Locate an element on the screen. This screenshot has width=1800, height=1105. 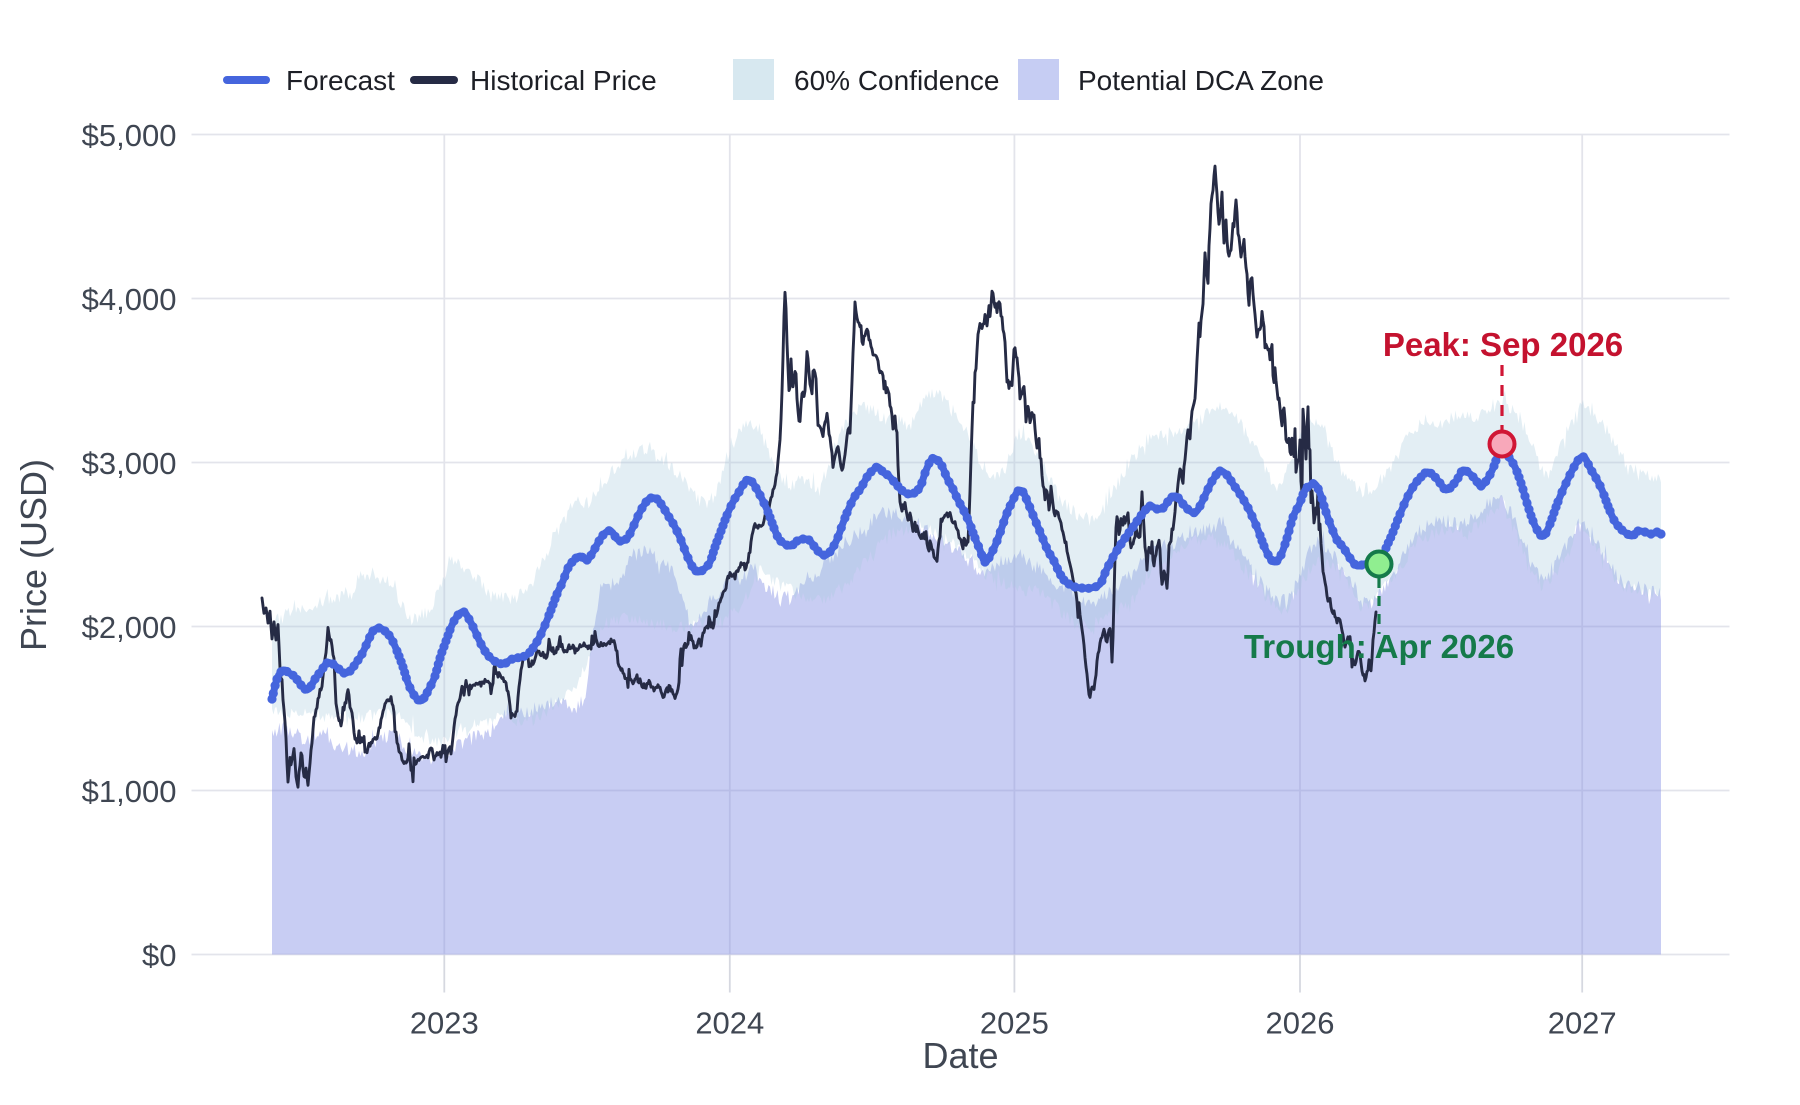
svg-text: $5,000 is located at coordinates (129, 135).